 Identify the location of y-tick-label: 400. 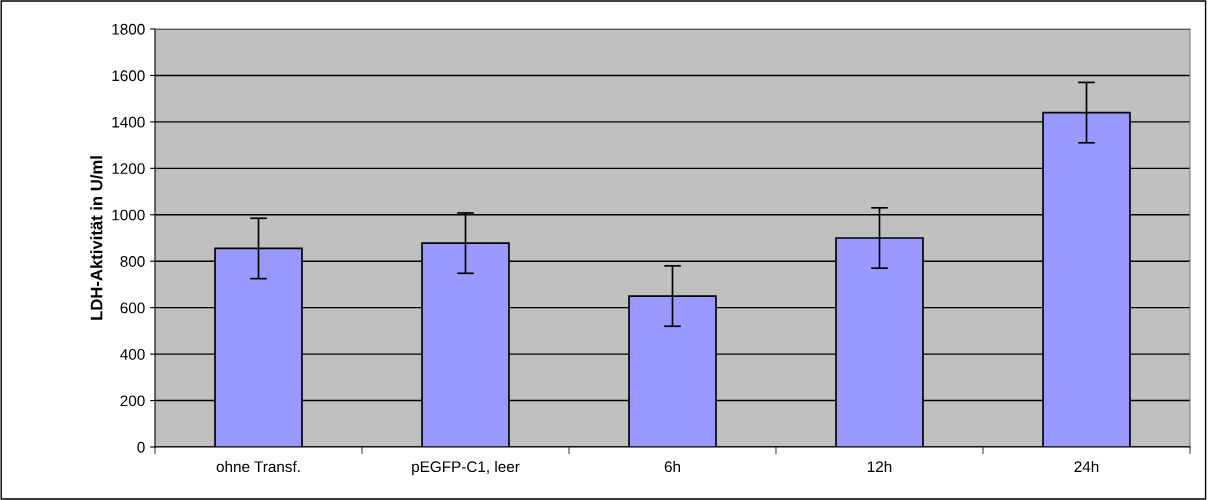
(132, 354).